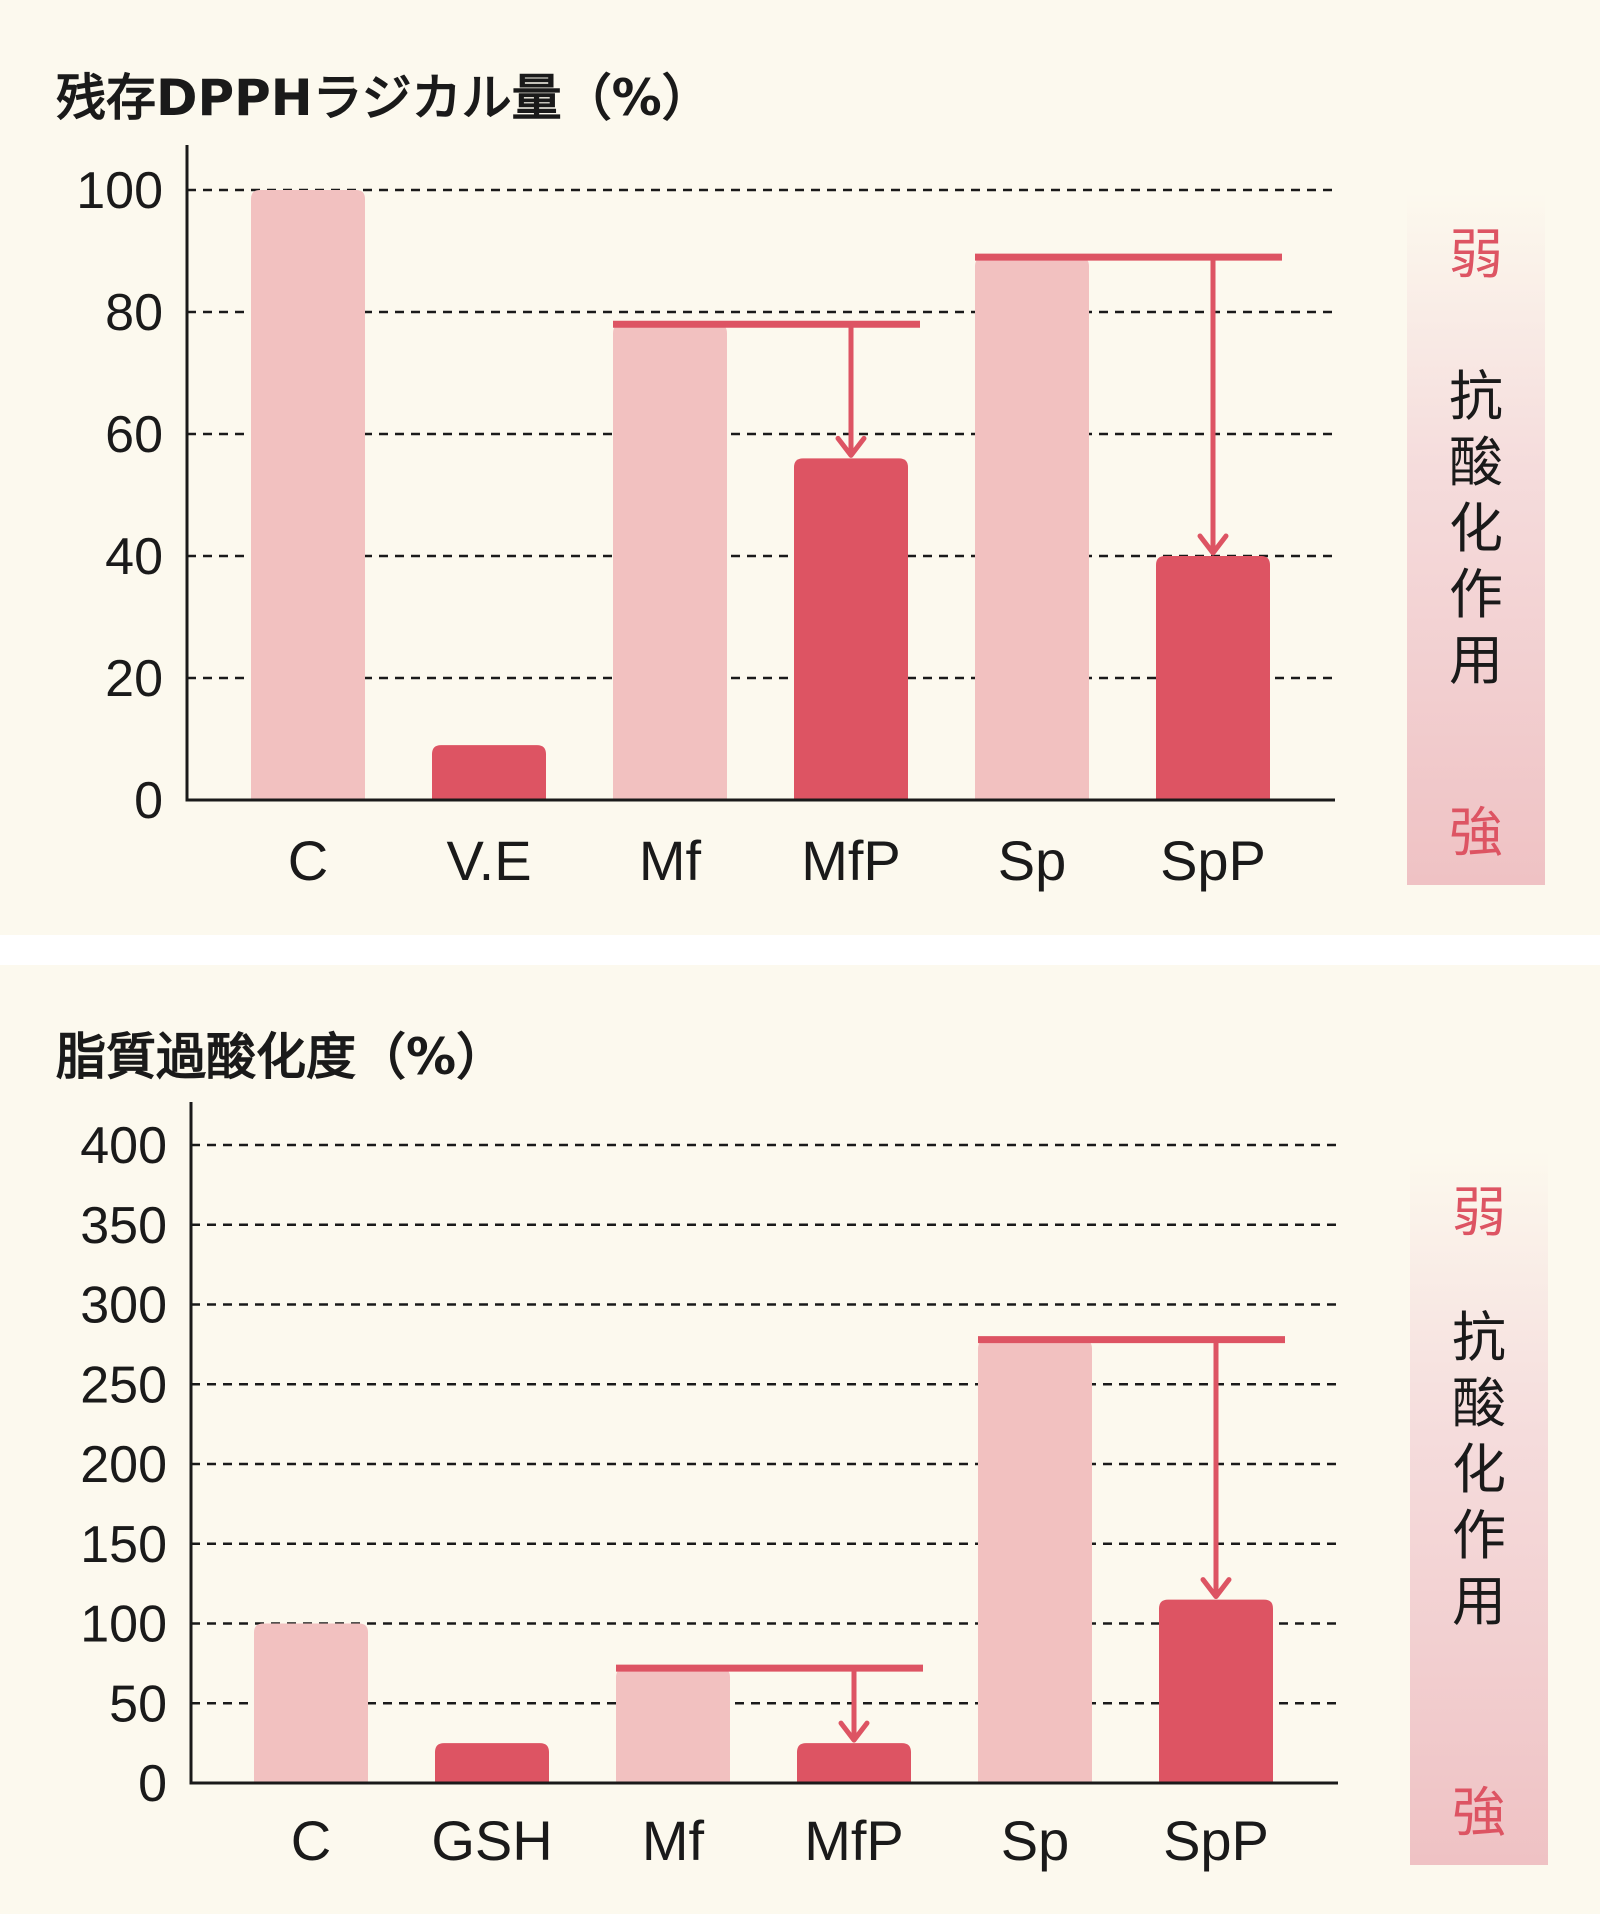 This screenshot has height=1914, width=1600. I want to click on y-tick-label: 40, so click(134, 557).